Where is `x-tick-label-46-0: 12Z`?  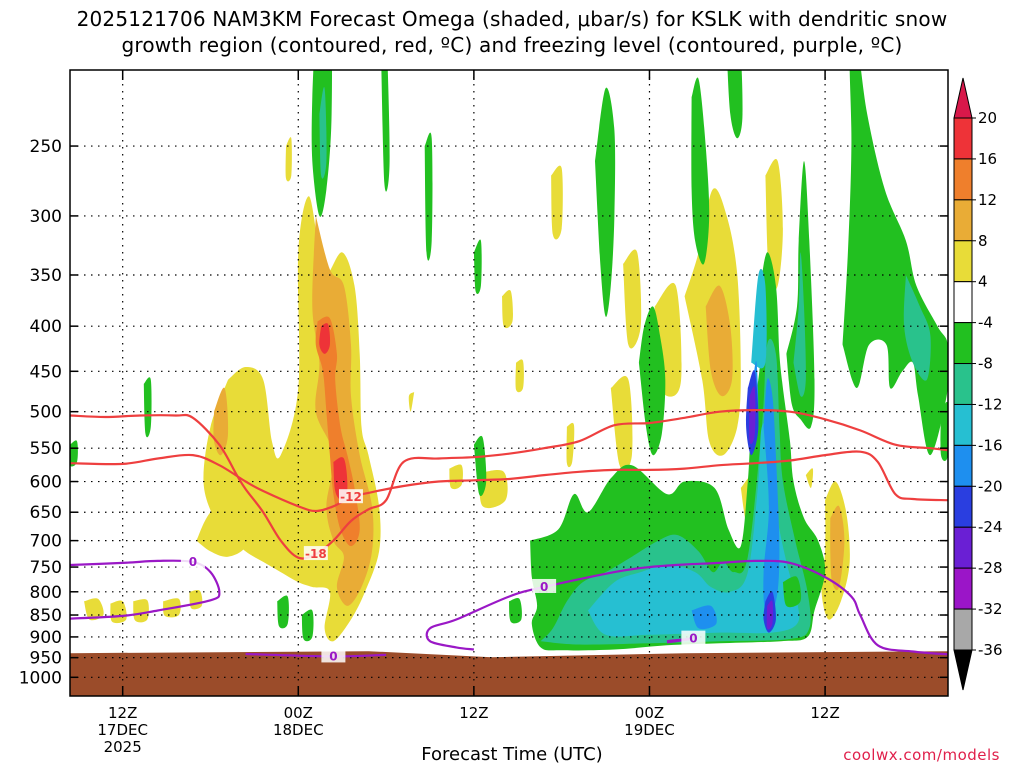
x-tick-label-46-0: 12Z is located at coordinates (824, 713).